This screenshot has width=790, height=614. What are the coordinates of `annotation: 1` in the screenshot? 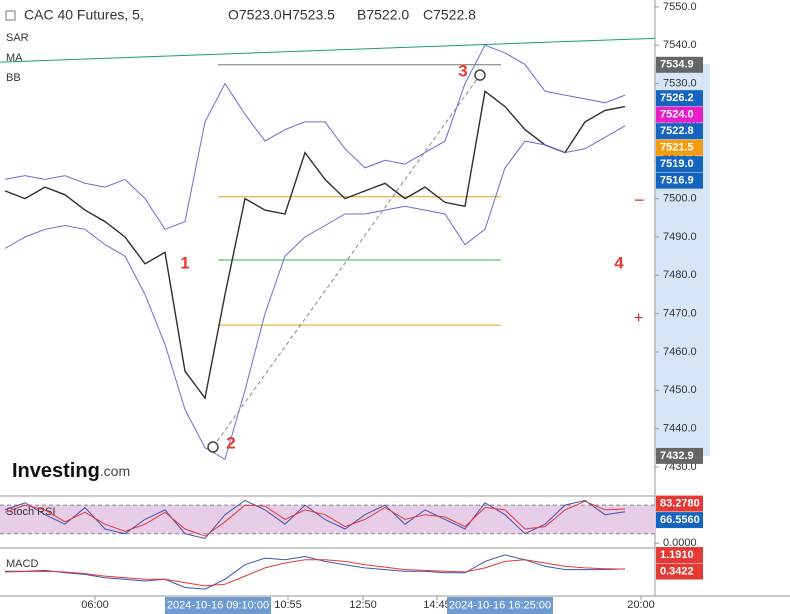 It's located at (184, 262).